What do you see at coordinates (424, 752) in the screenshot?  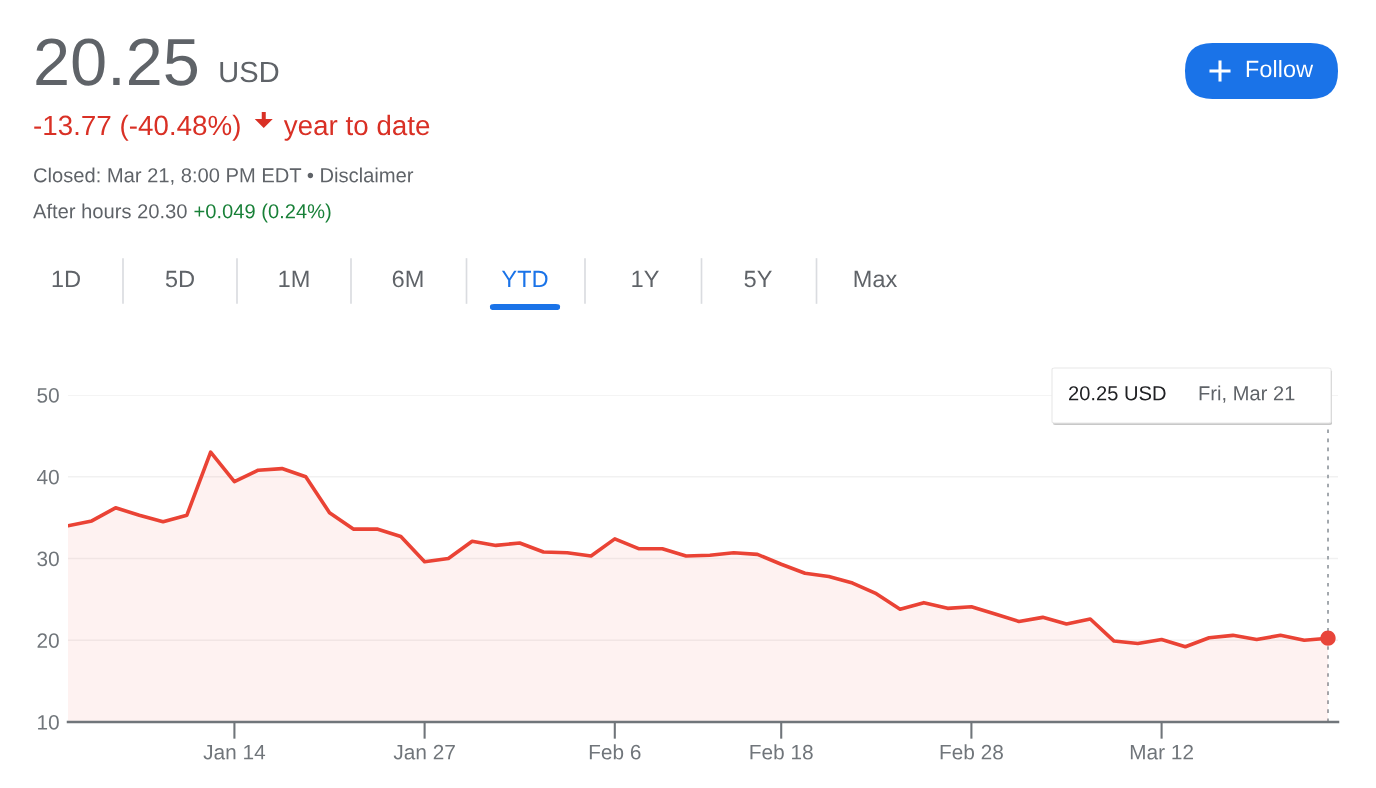 I see `x-tick-label: Jan 27` at bounding box center [424, 752].